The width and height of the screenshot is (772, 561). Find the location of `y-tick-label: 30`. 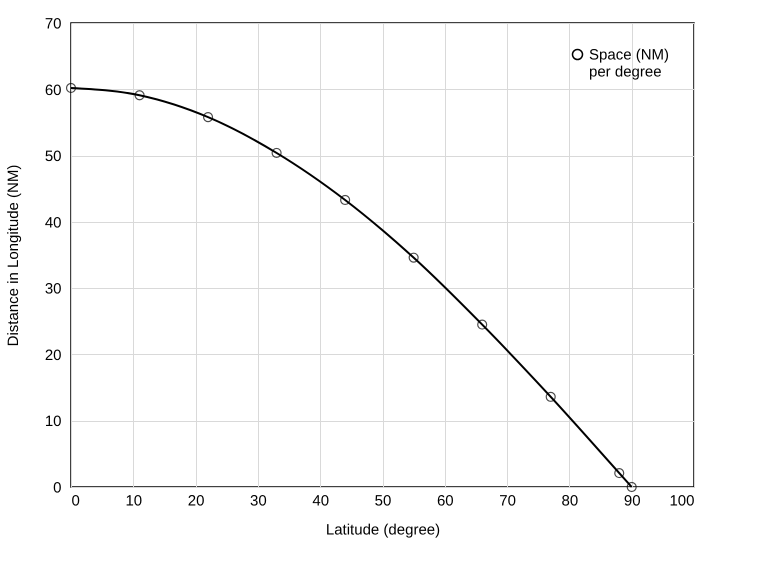

y-tick-label: 30 is located at coordinates (53, 289).